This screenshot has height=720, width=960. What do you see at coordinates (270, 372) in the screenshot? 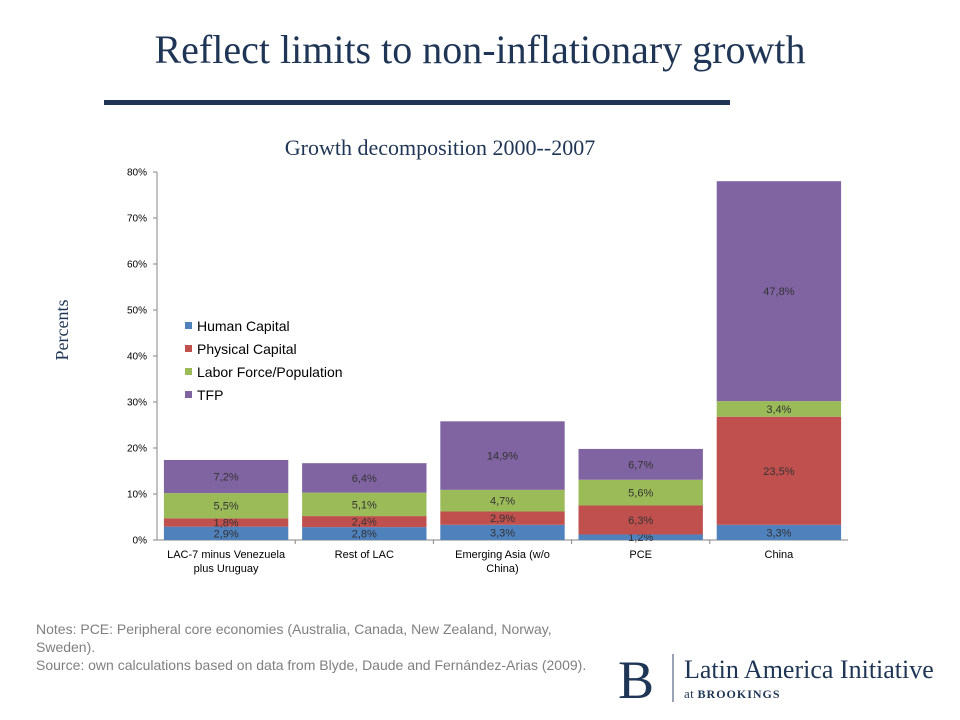
I see `legend-label: Labor Force/Population` at bounding box center [270, 372].